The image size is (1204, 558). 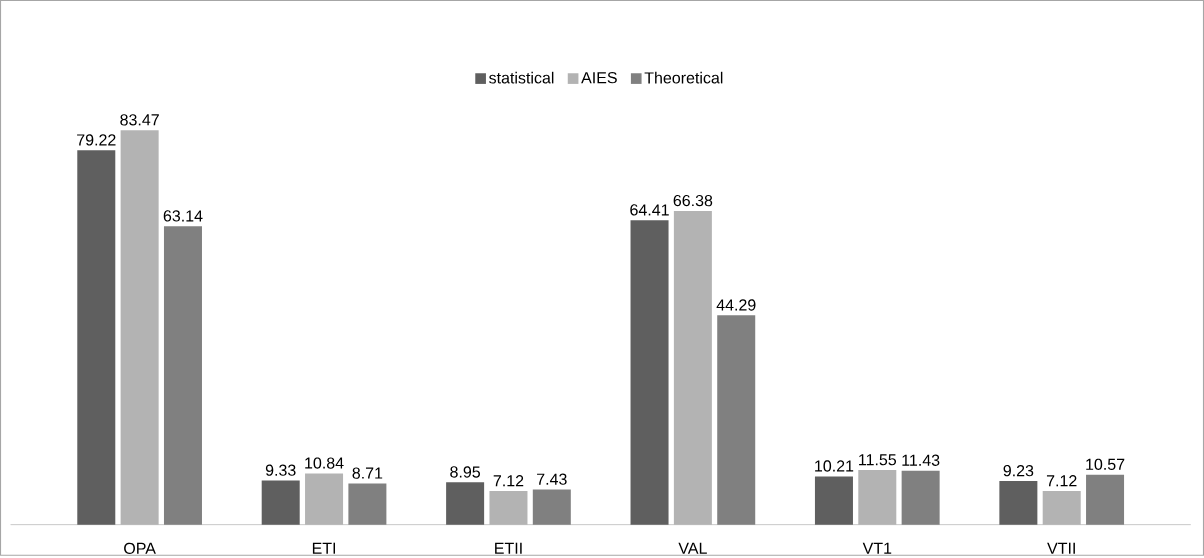 I want to click on legend-label: statistical, so click(x=521, y=77).